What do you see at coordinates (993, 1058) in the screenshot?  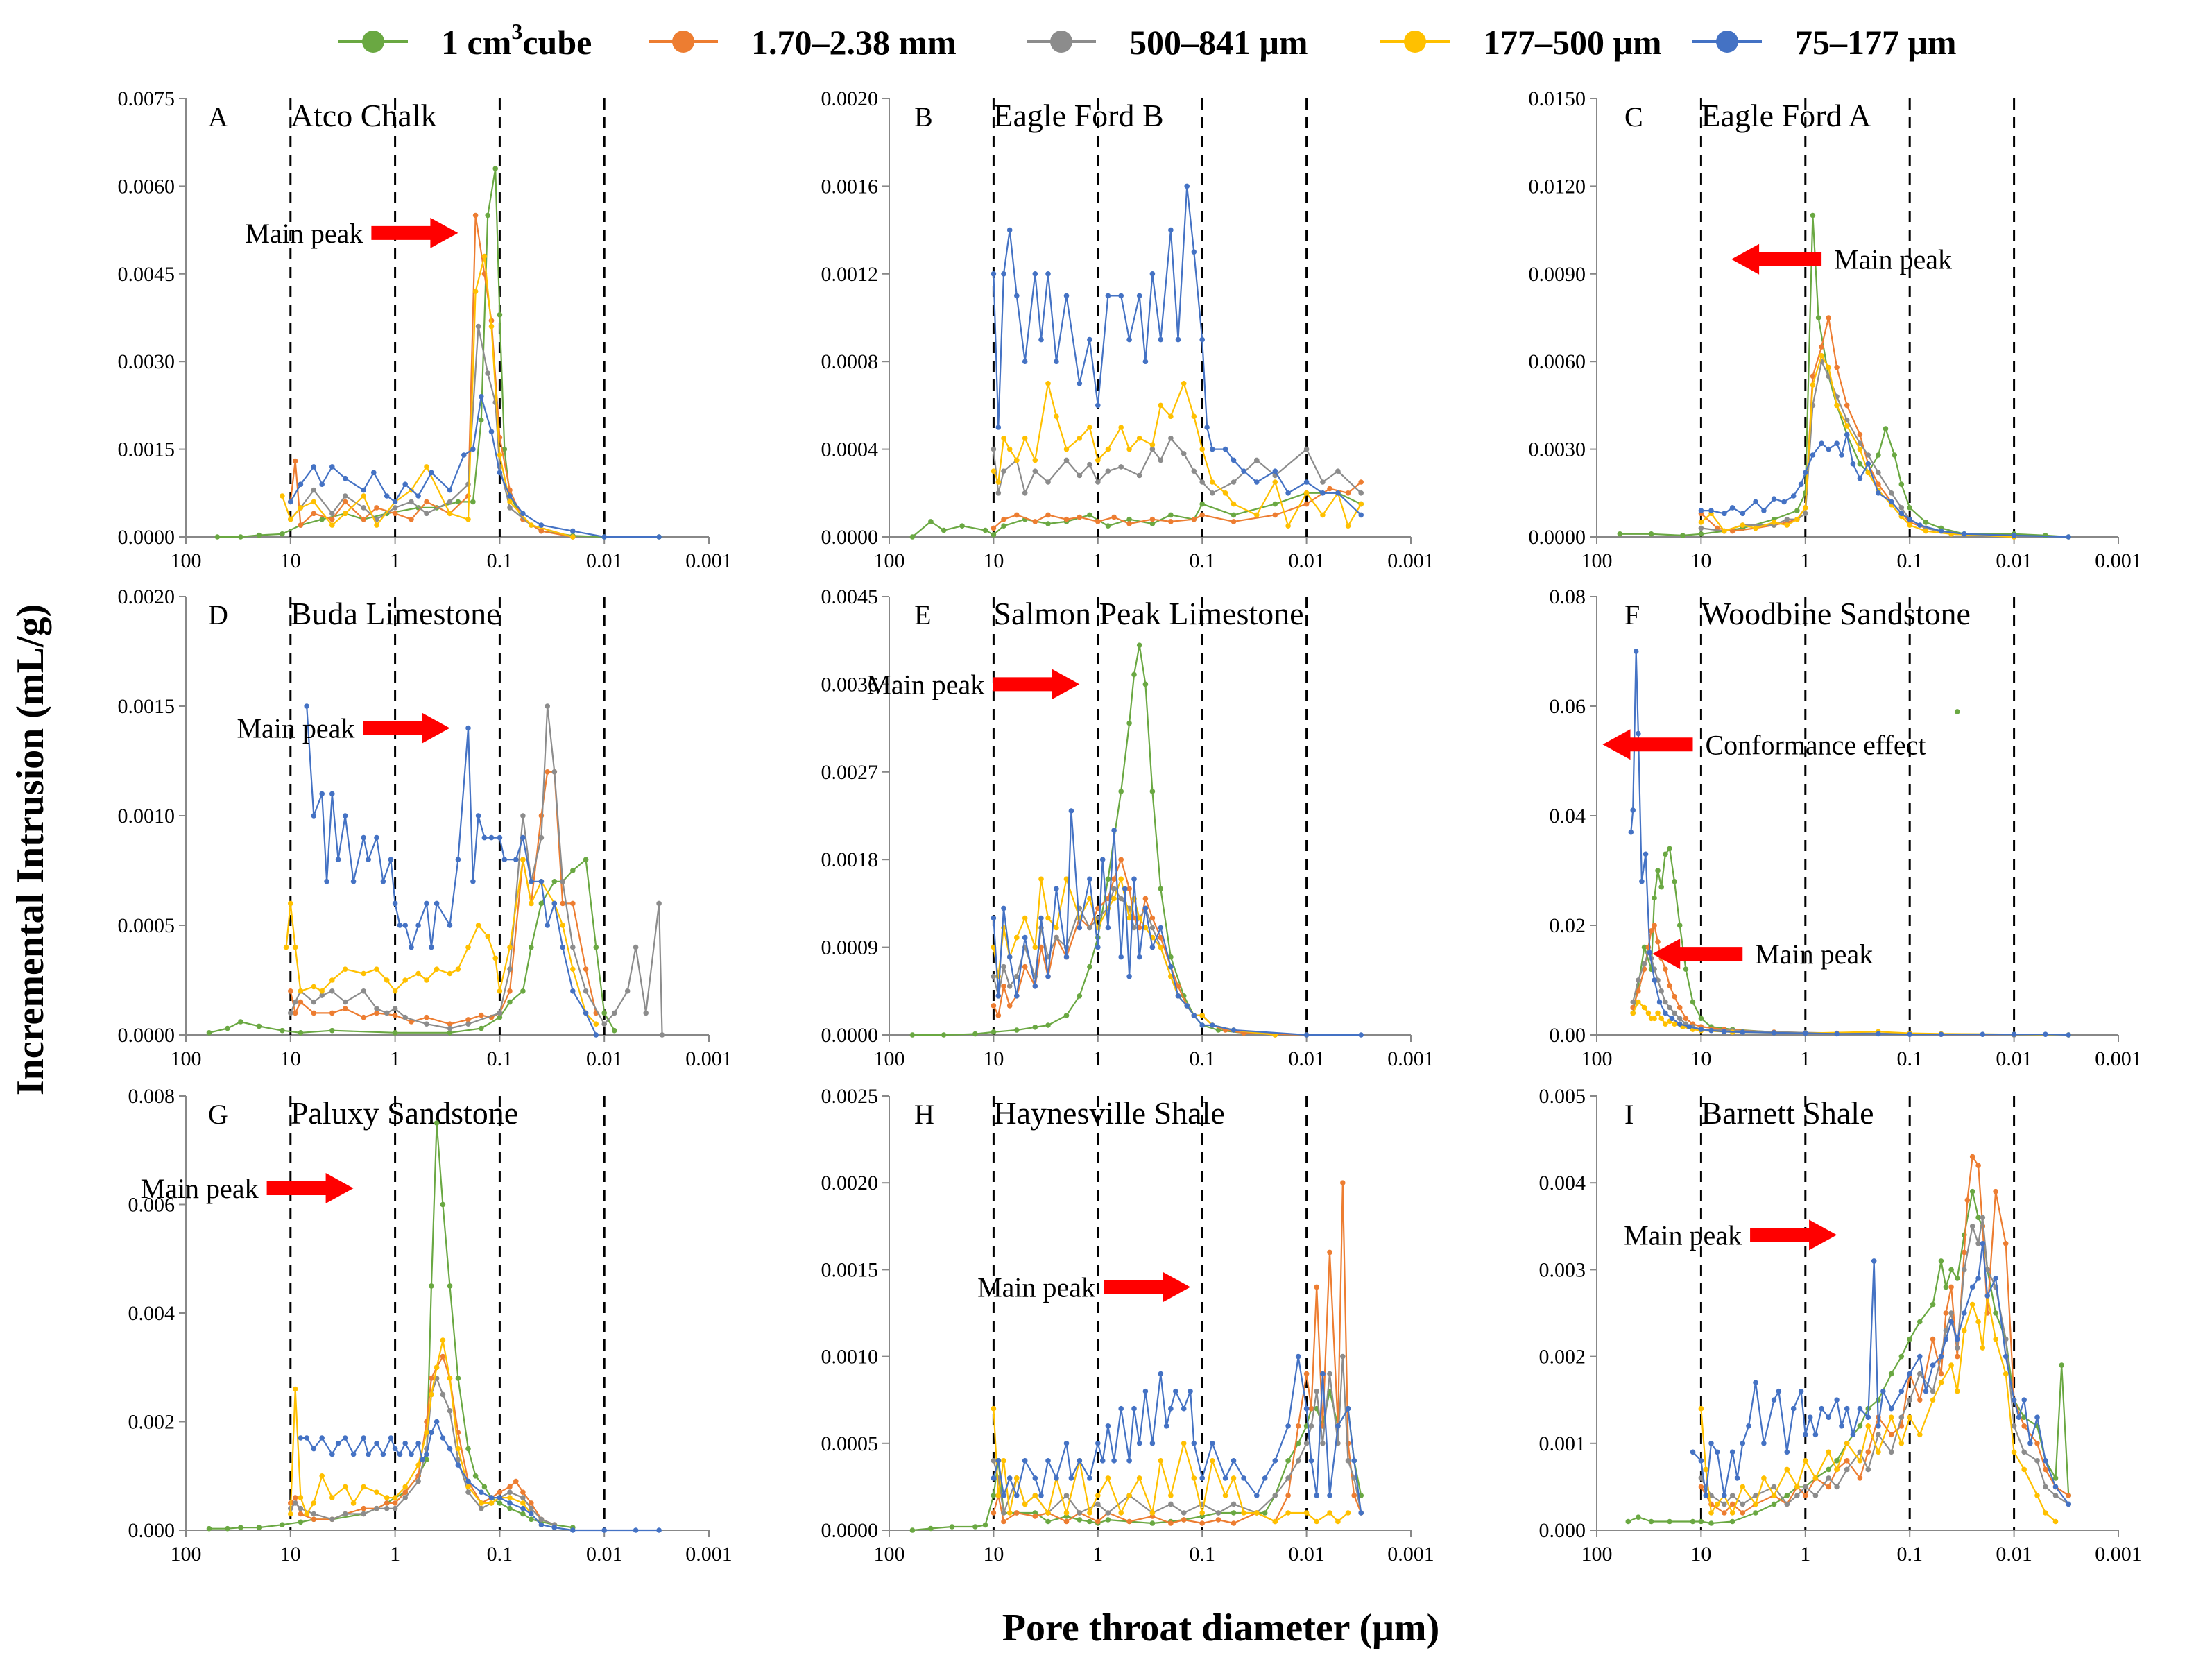 I see `x-tick-label: 10` at bounding box center [993, 1058].